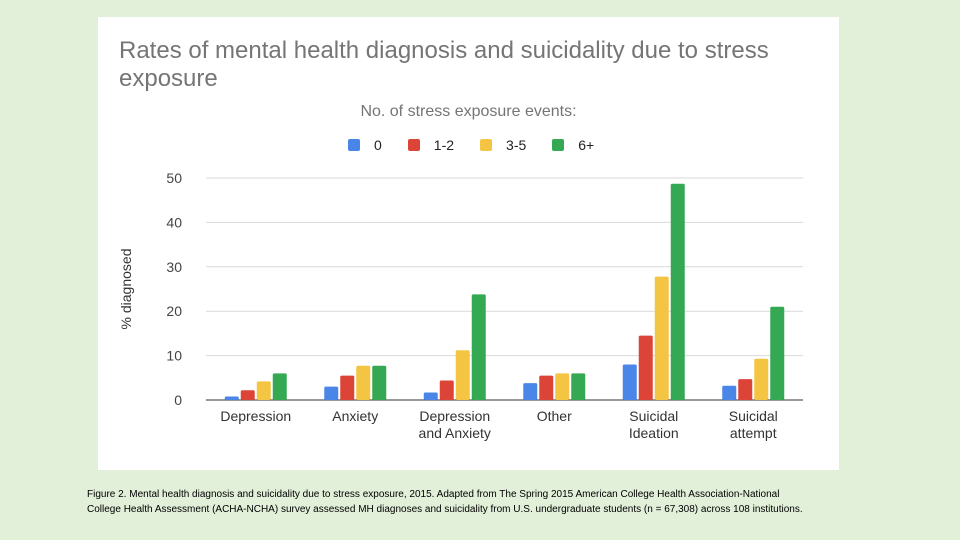  Describe the element at coordinates (174, 267) in the screenshot. I see `y-tick-label: 30` at that location.